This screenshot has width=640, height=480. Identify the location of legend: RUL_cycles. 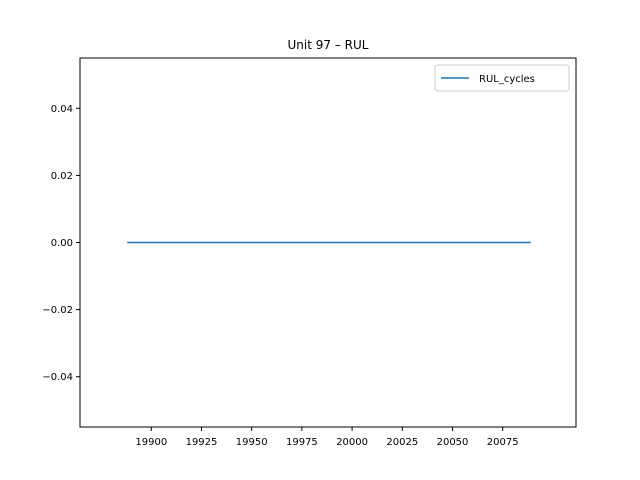
(502, 78).